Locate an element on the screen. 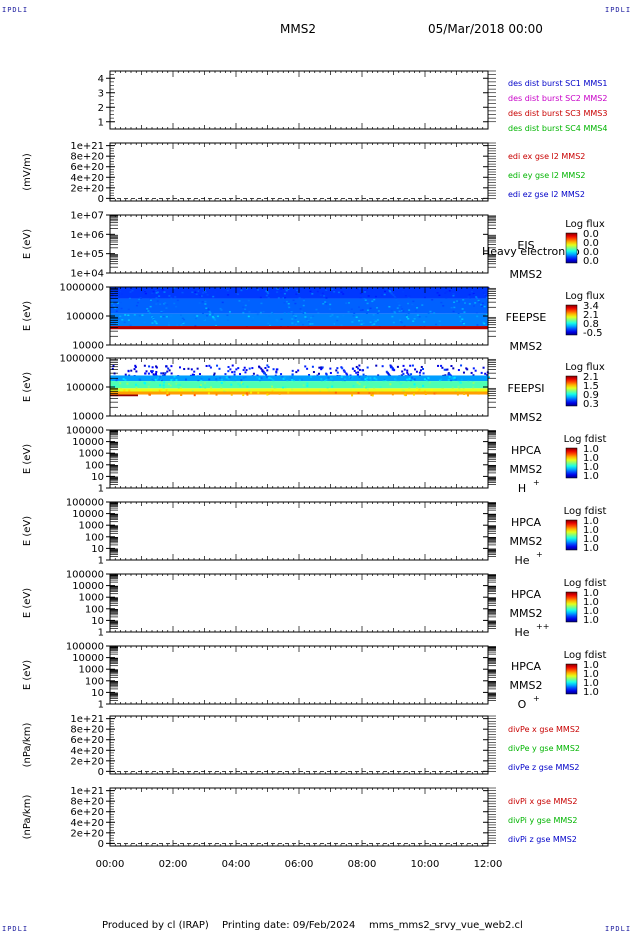 This screenshot has width=630, height=934. panel-frame-hpca-h- is located at coordinates (299, 459).